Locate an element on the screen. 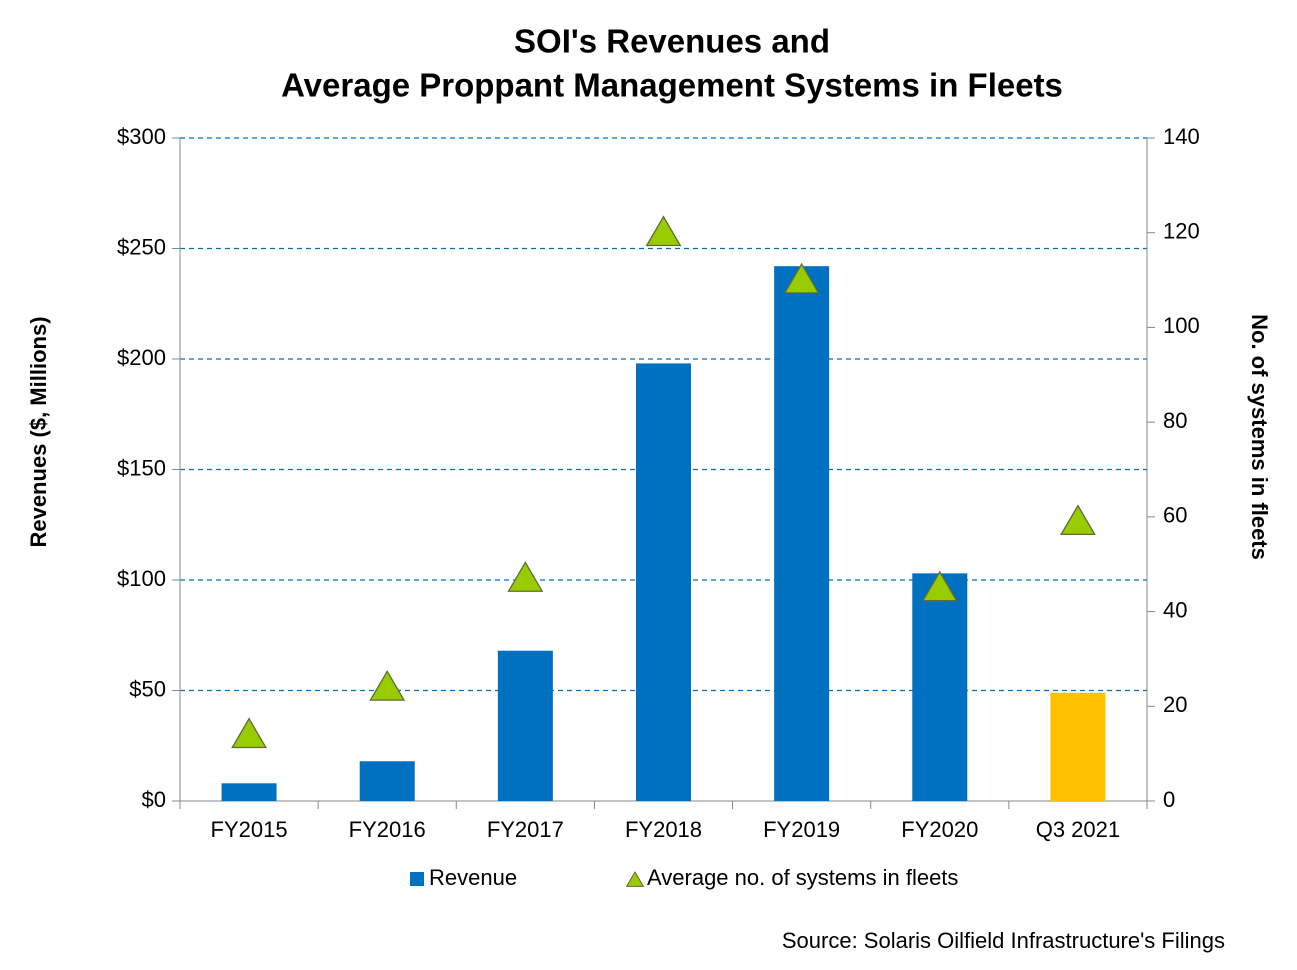 The image size is (1297, 970). y-tick-label: $0 is located at coordinates (154, 799).